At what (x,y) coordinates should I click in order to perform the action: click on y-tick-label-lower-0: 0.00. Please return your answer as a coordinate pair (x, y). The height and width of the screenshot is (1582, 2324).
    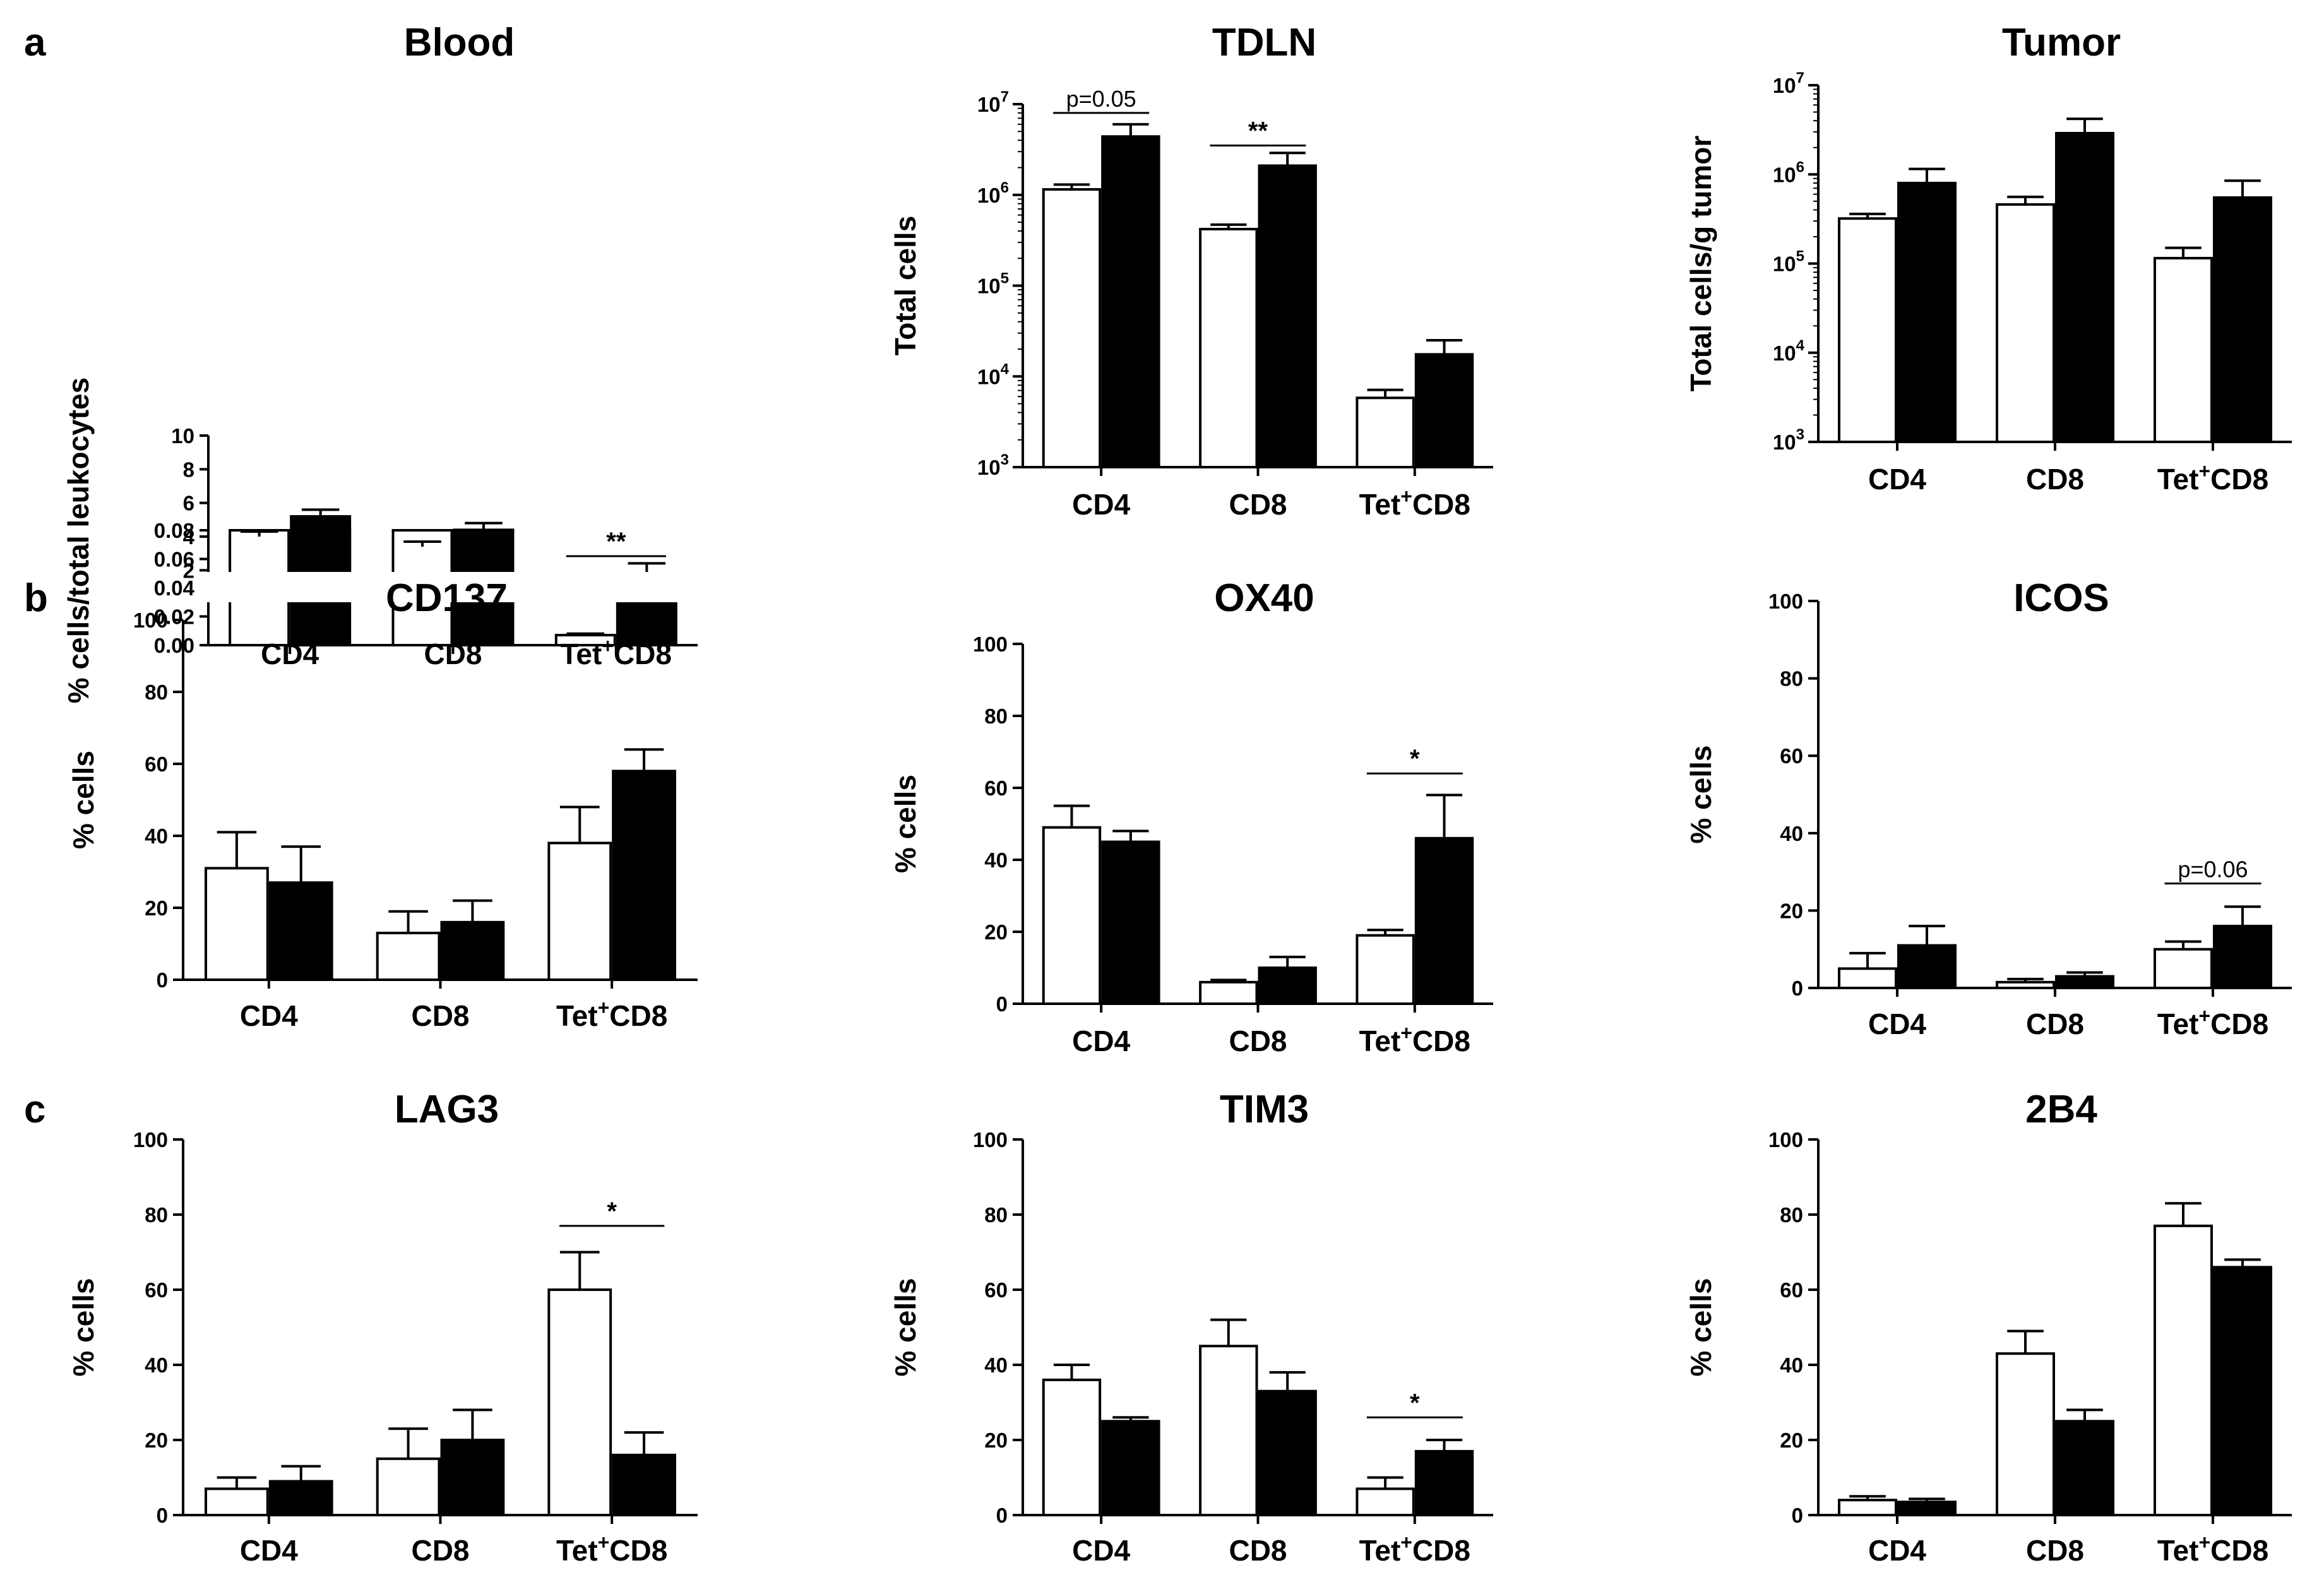
    Looking at the image, I should click on (174, 645).